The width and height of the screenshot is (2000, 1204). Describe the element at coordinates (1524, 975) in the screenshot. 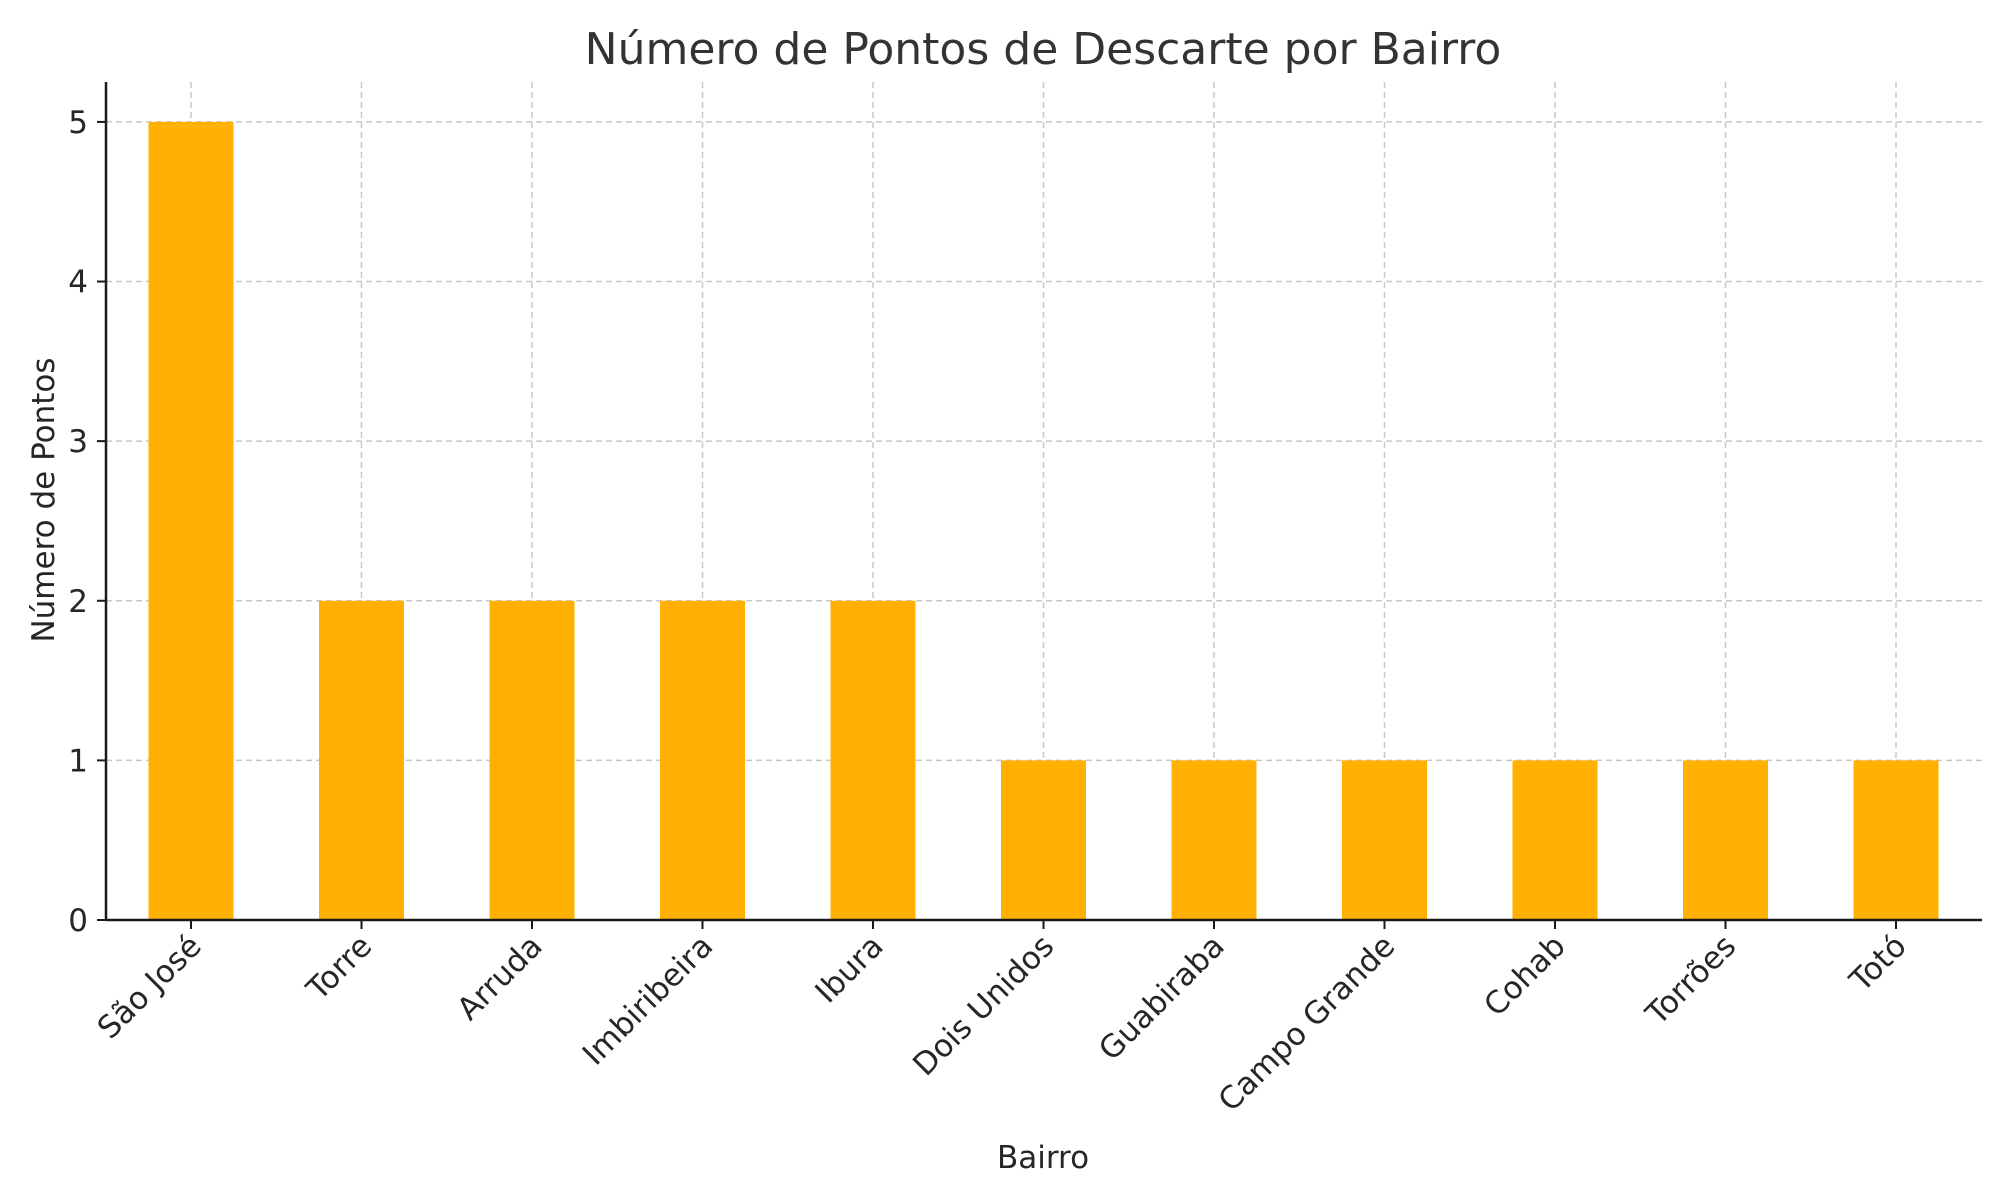

I see `x-tick-label: Cohab` at that location.